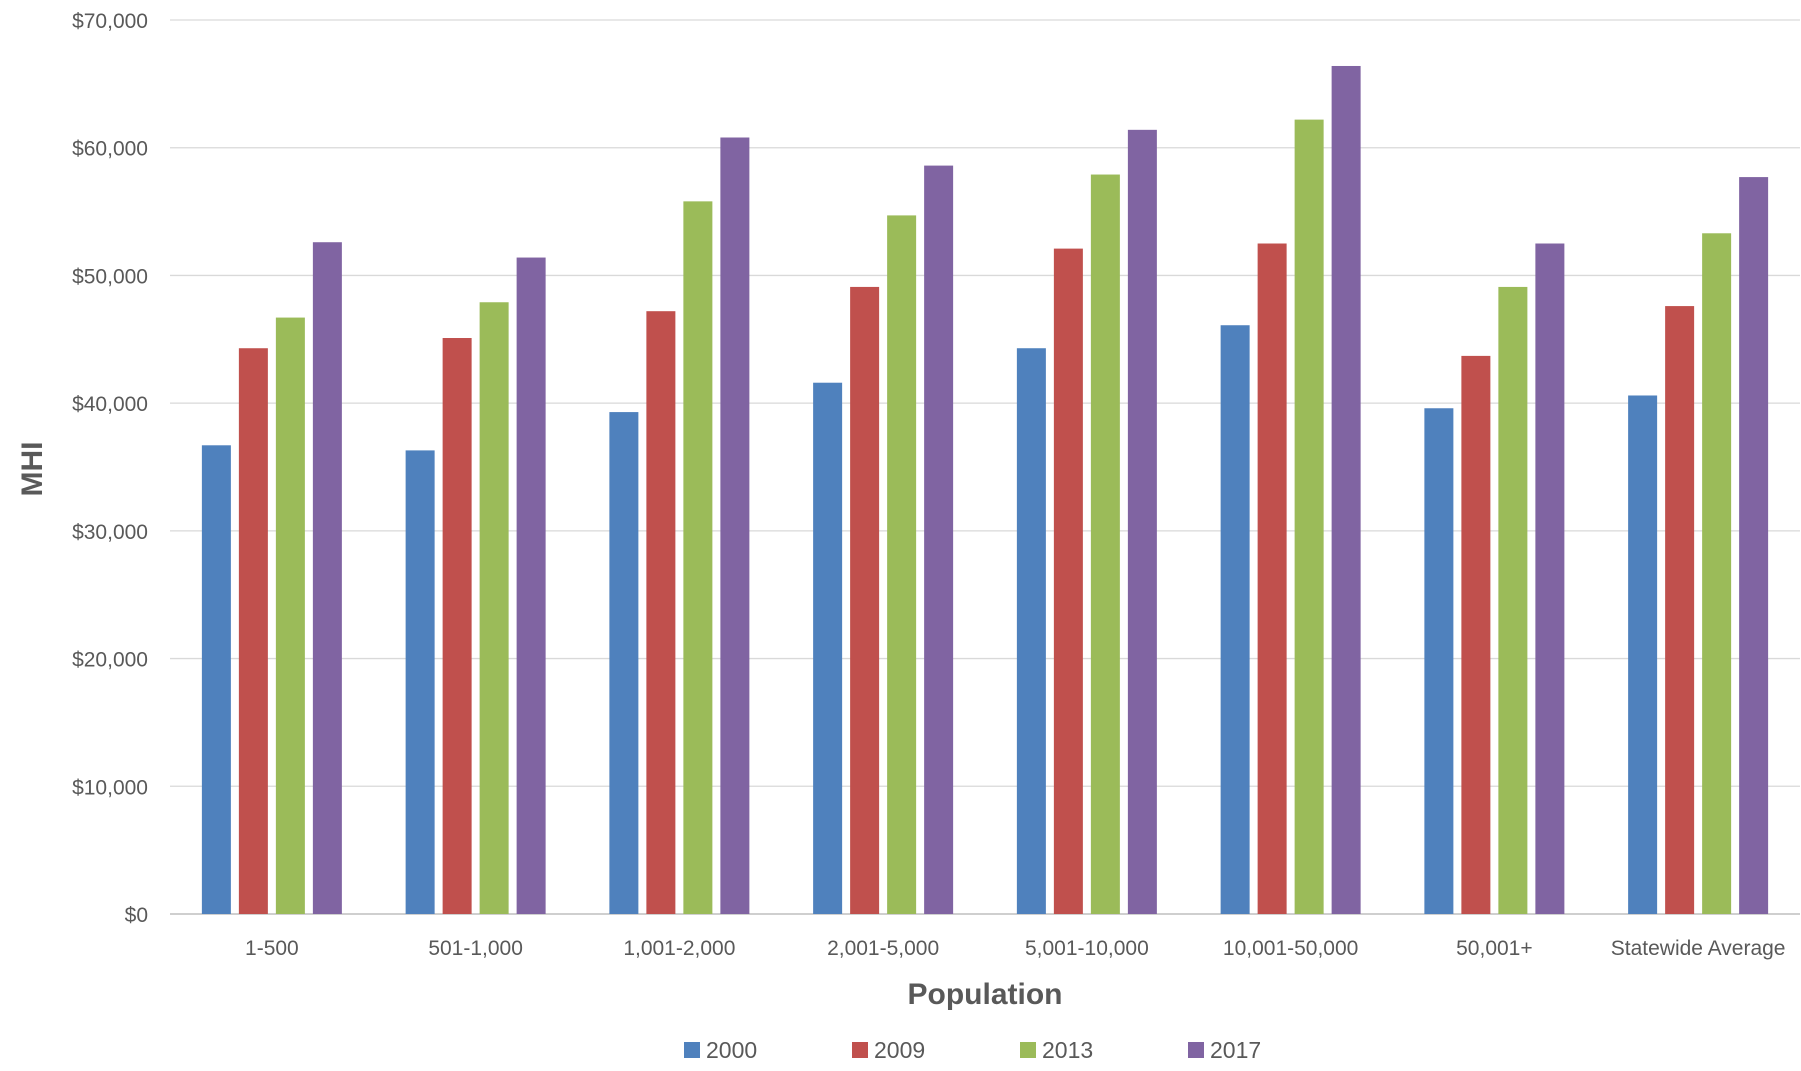 This screenshot has height=1071, width=1801. Describe the element at coordinates (110, 276) in the screenshot. I see `y-tick-label: $50,000` at that location.